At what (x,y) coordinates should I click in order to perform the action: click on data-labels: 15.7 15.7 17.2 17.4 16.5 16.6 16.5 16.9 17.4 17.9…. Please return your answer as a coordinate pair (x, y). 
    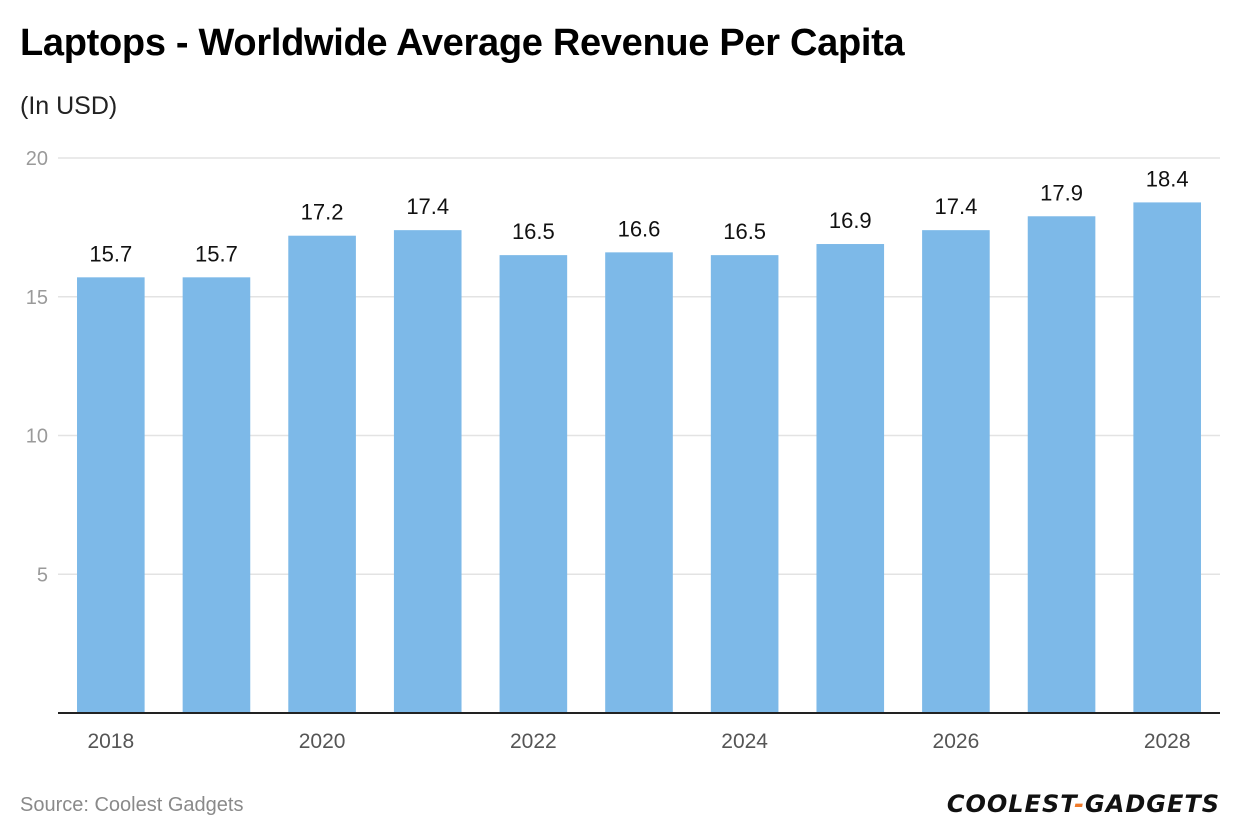
    Looking at the image, I should click on (638, 216).